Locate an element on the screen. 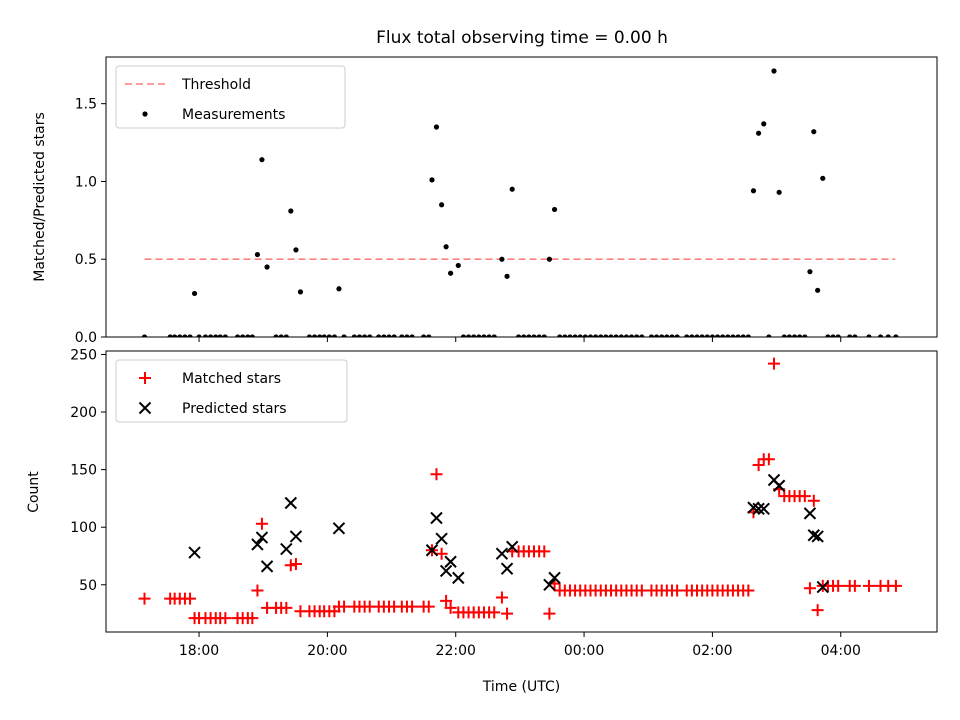 The width and height of the screenshot is (960, 720). bottom-legend-label: Matched stars is located at coordinates (231, 379).